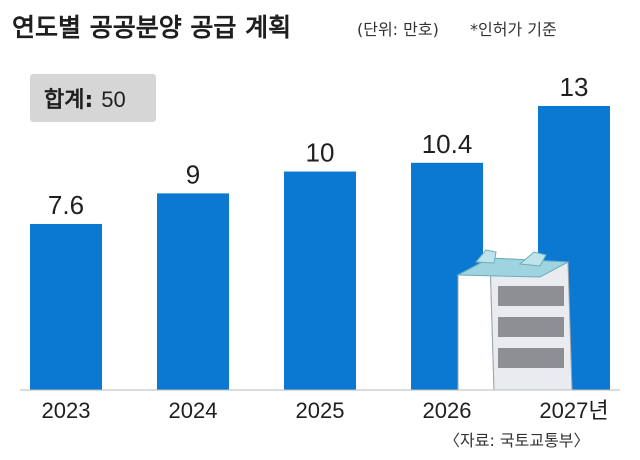  What do you see at coordinates (320, 280) in the screenshot?
I see `bar-2025` at bounding box center [320, 280].